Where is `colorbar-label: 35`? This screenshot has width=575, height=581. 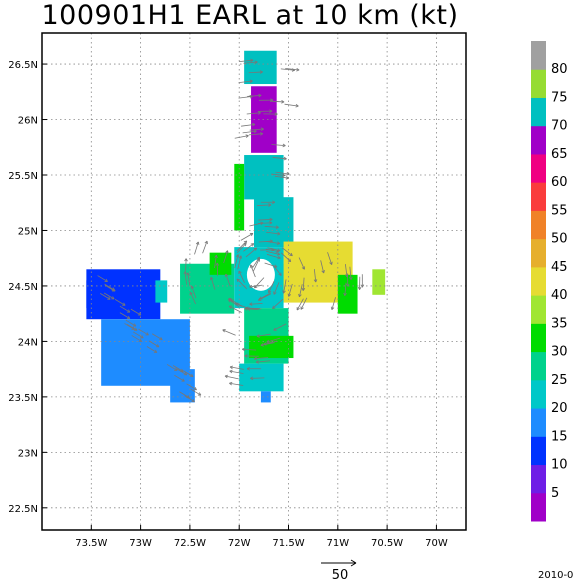 colorbar-label: 35 is located at coordinates (559, 323).